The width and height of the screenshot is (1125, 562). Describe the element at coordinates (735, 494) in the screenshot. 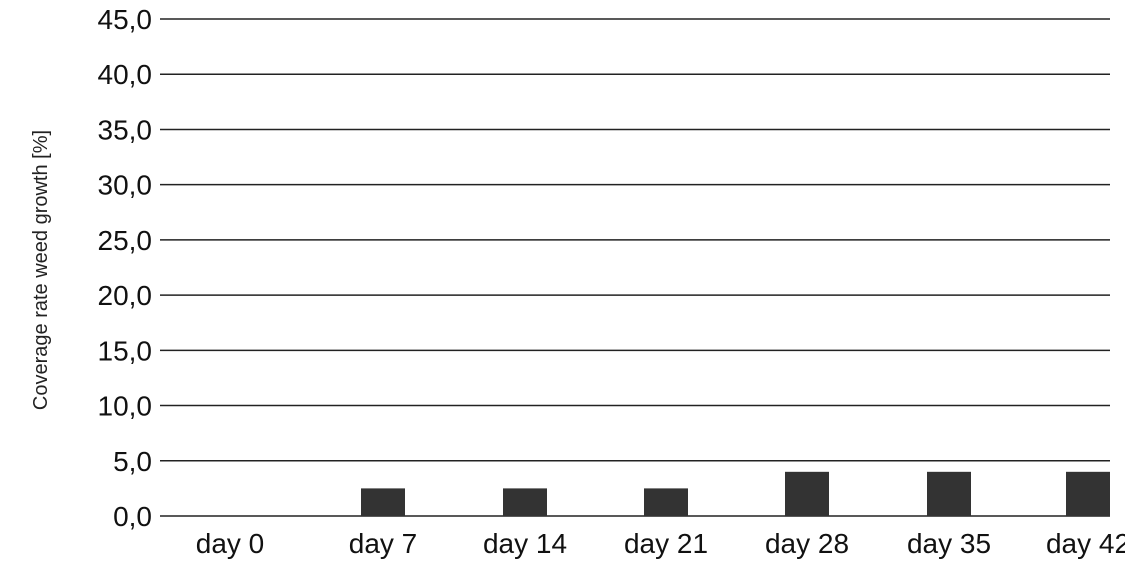

I see `bars` at that location.